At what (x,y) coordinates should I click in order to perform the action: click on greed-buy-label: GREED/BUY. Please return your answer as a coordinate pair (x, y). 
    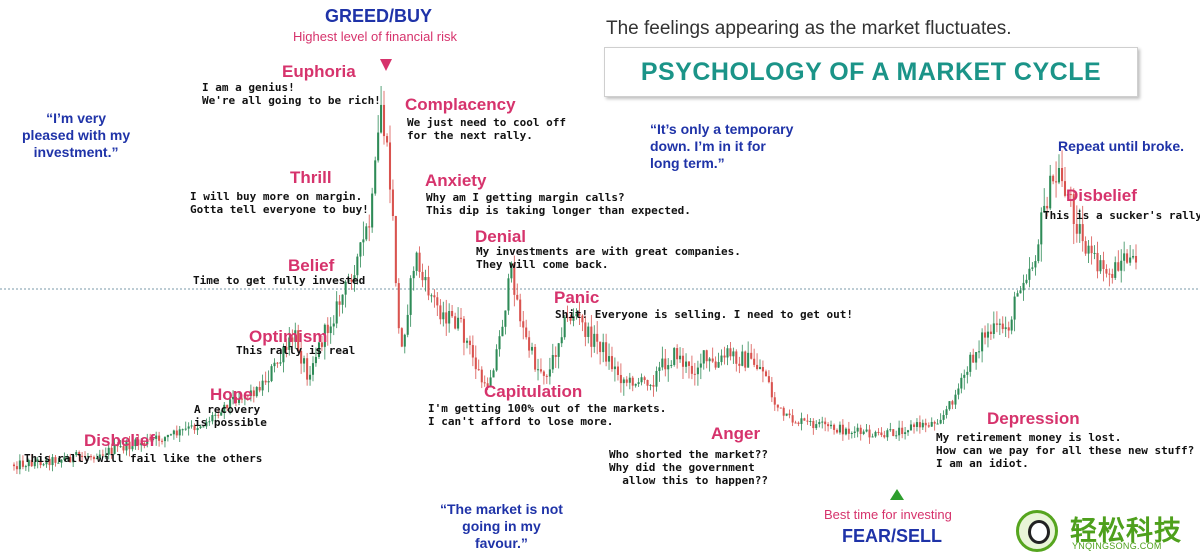
    Looking at the image, I should click on (379, 16).